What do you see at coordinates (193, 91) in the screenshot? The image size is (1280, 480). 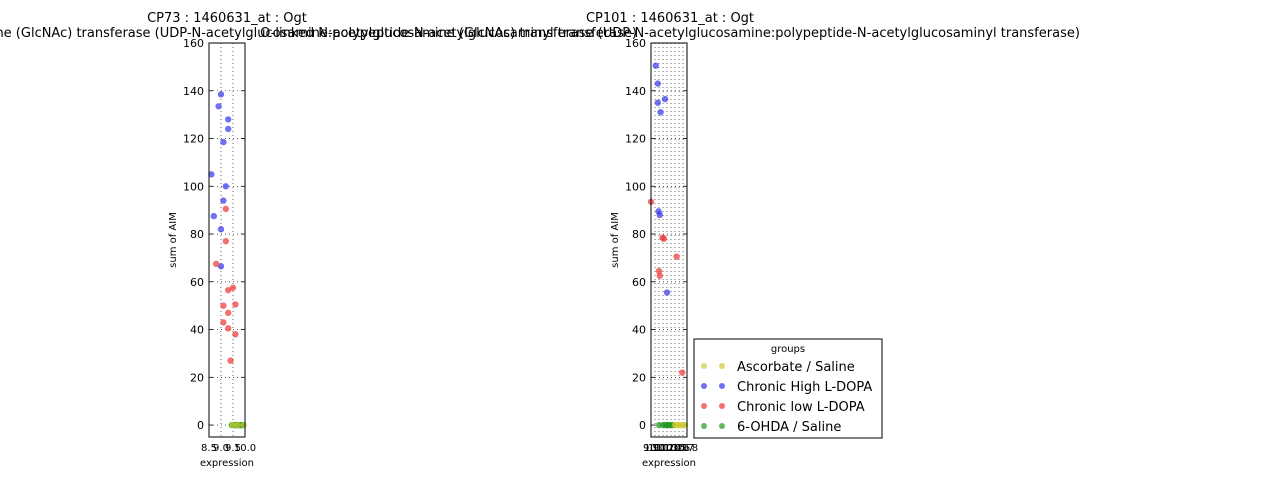 I see `chart1-y-tick-label: 140` at bounding box center [193, 91].